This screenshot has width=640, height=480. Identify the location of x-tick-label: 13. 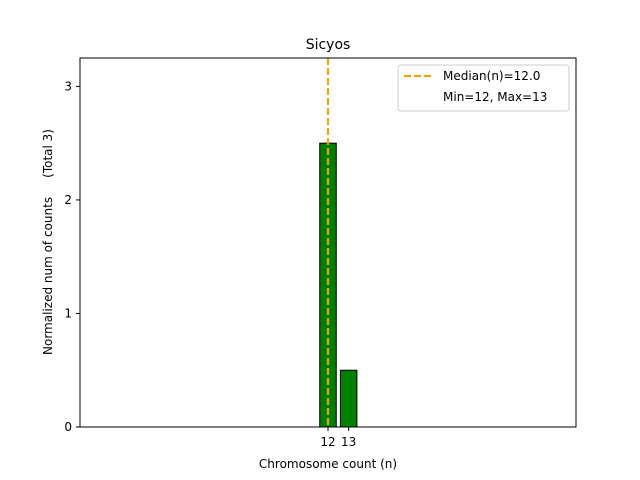
(348, 442).